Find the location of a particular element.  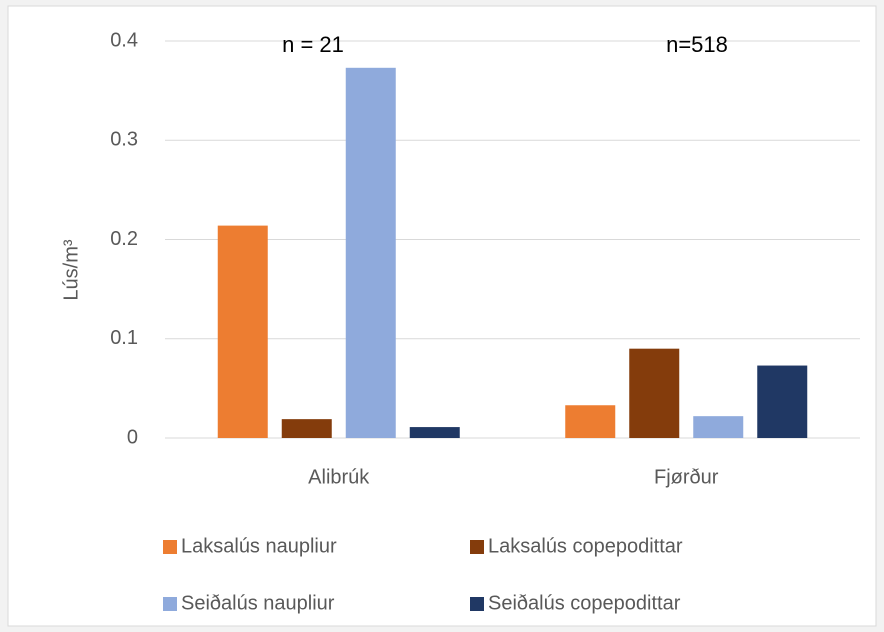

annotation: n=518 is located at coordinates (697, 44).